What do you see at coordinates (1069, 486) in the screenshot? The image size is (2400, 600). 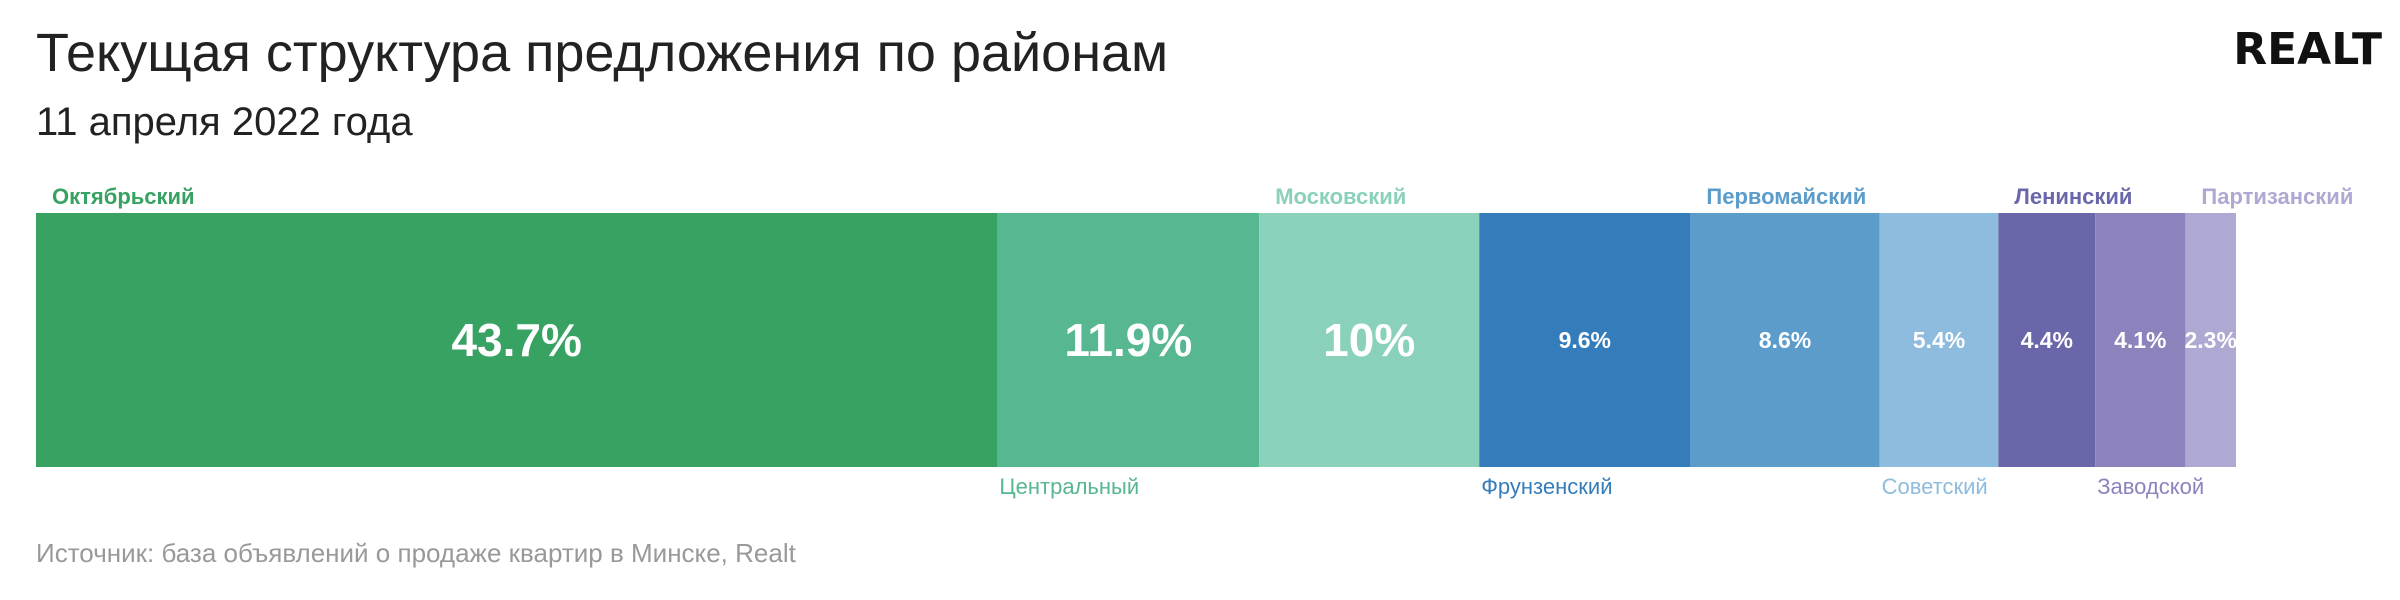 I see `category-label-2: Центральный` at bounding box center [1069, 486].